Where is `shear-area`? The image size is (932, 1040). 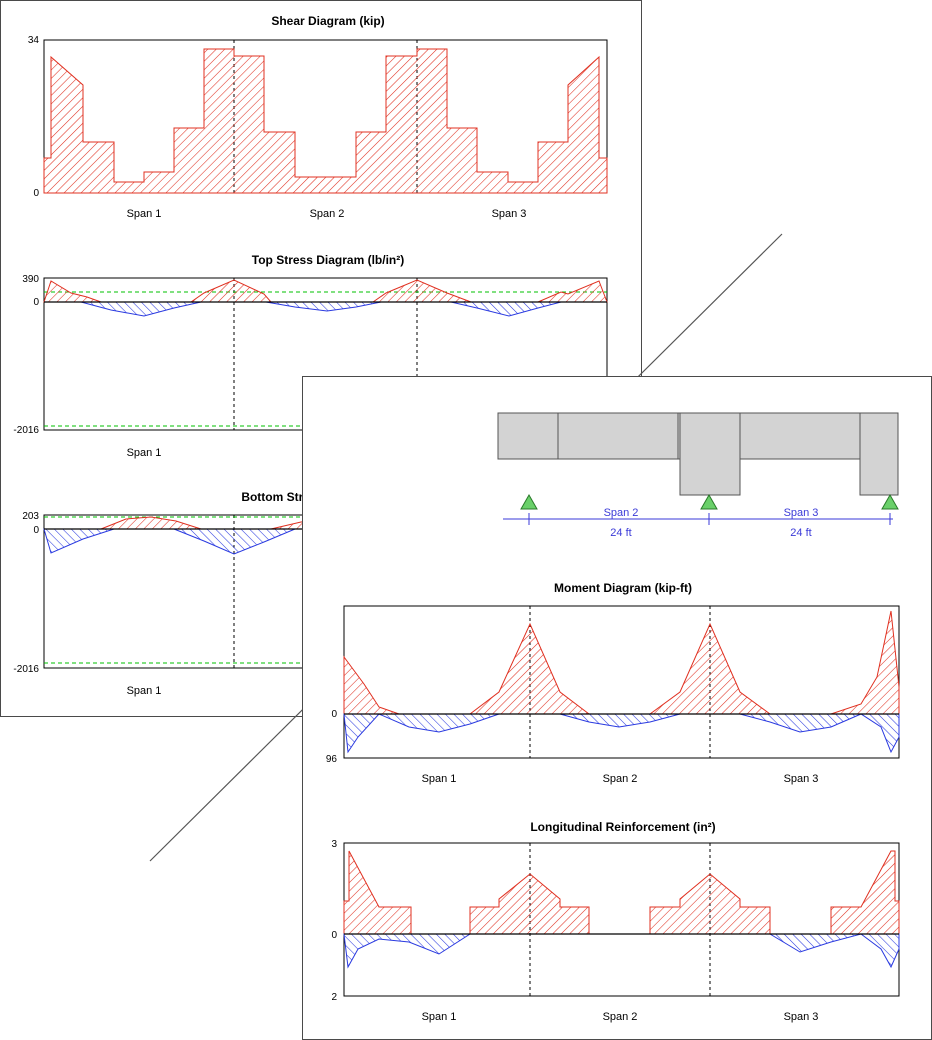
shear-area is located at coordinates (325, 121).